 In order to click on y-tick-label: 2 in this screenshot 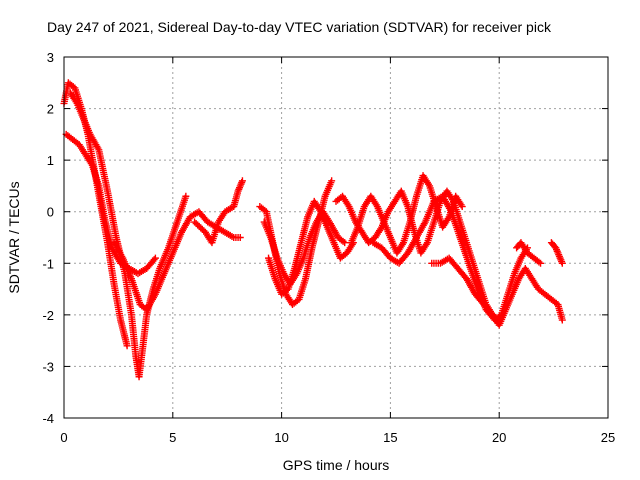, I will do `click(50, 109)`.